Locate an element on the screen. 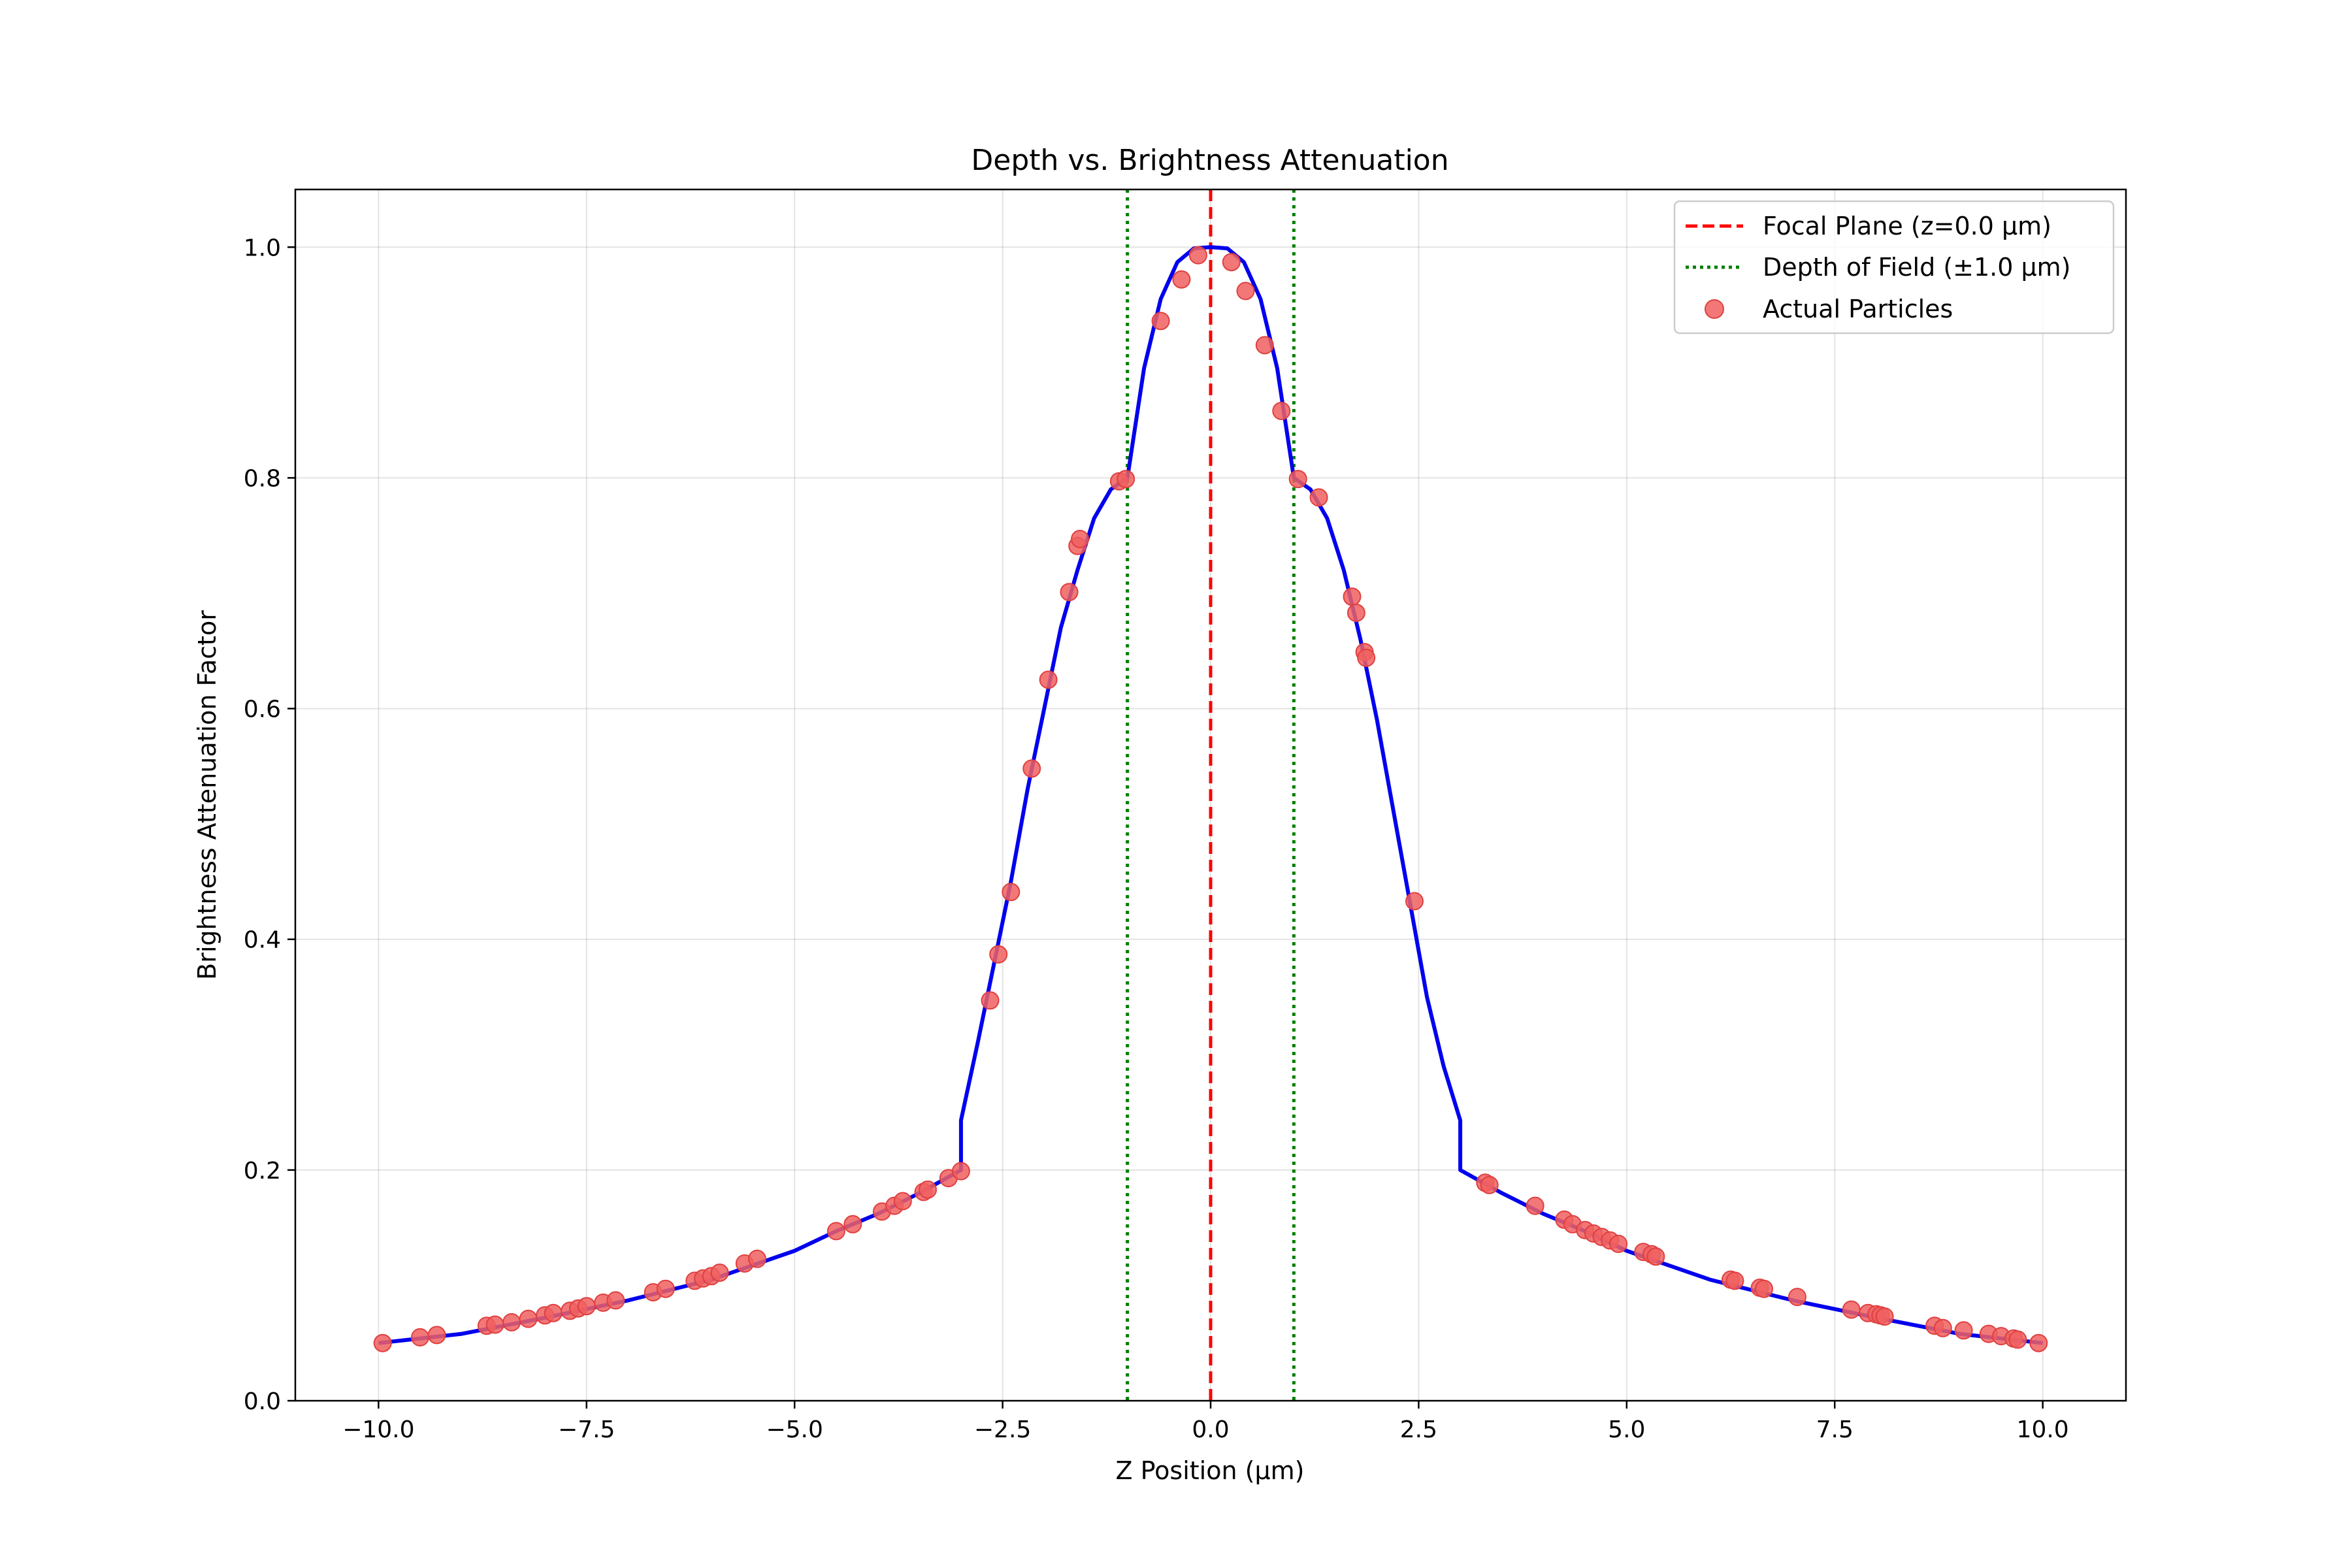 The height and width of the screenshot is (1568, 2352). x-axis-ticks: −10.0 −7.5 −5.0 −2.5 0.0 2.5 5.0 7.5 10.0 is located at coordinates (1205, 1422).